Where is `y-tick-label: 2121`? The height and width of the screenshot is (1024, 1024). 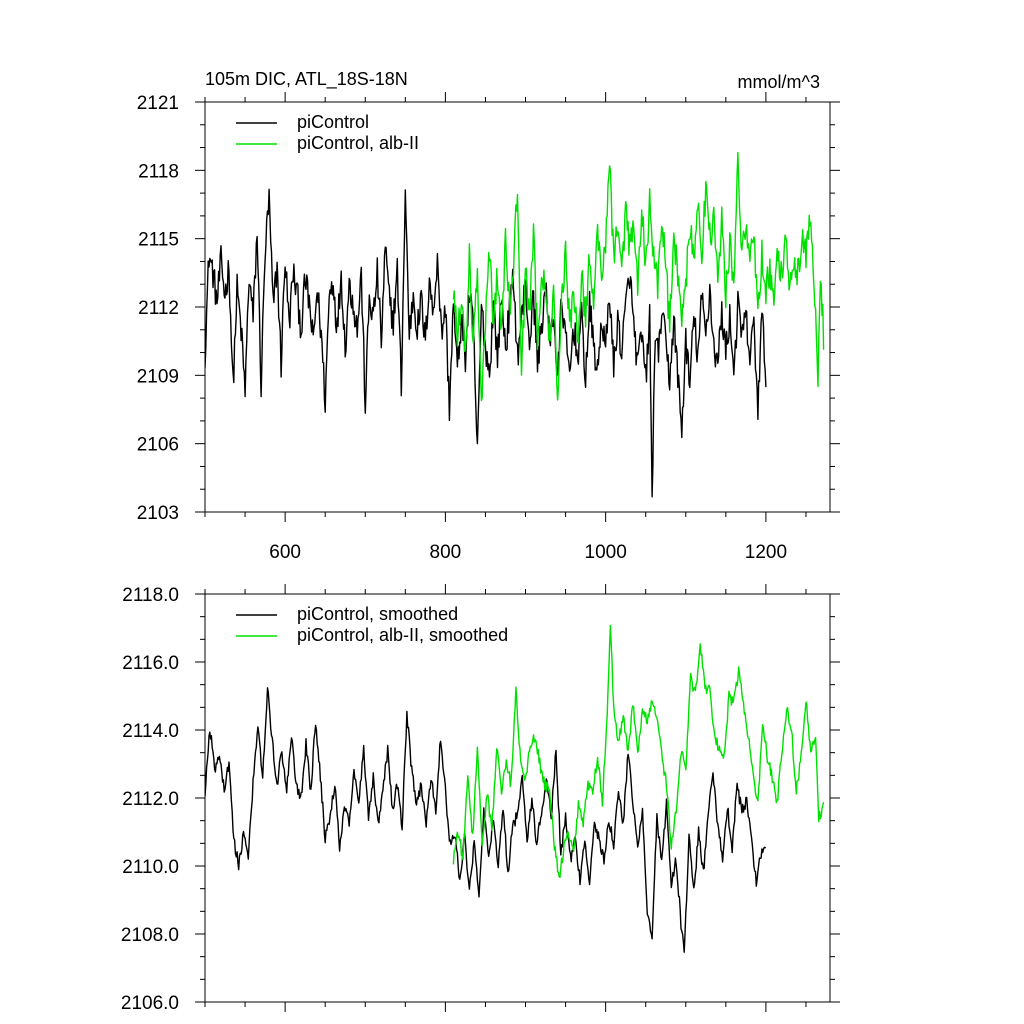
y-tick-label: 2121 is located at coordinates (158, 103).